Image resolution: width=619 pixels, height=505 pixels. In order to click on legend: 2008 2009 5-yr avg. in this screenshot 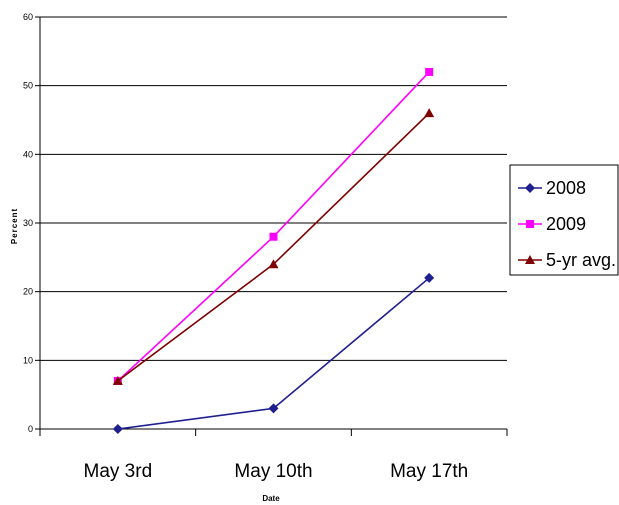, I will do `click(564, 220)`.